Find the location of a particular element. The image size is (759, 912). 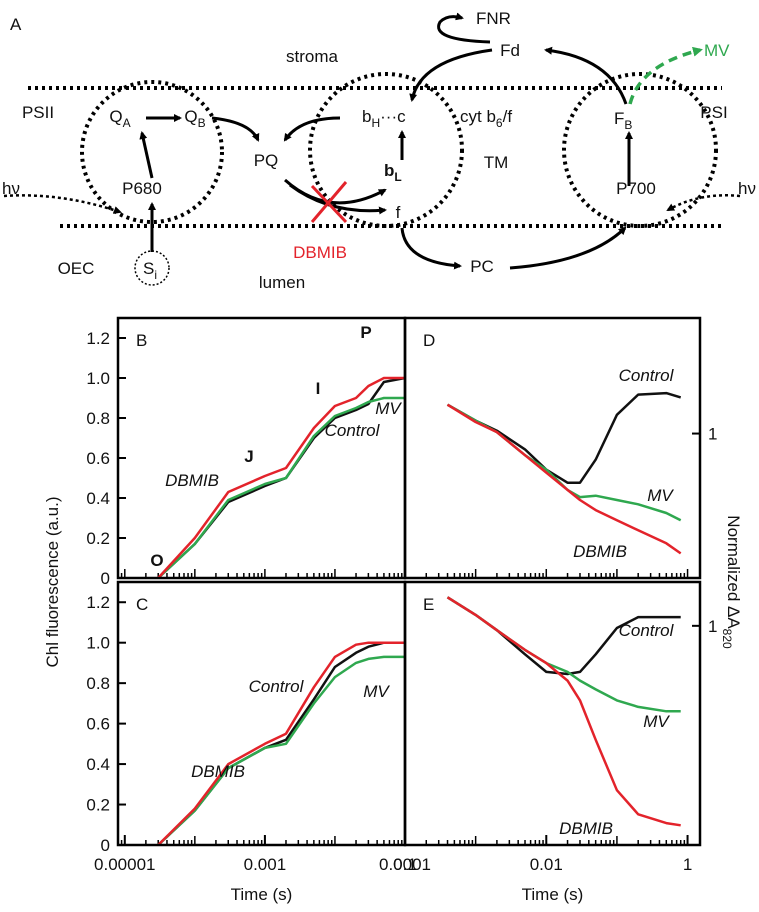

diagram-label: FNR is located at coordinates (493, 18).